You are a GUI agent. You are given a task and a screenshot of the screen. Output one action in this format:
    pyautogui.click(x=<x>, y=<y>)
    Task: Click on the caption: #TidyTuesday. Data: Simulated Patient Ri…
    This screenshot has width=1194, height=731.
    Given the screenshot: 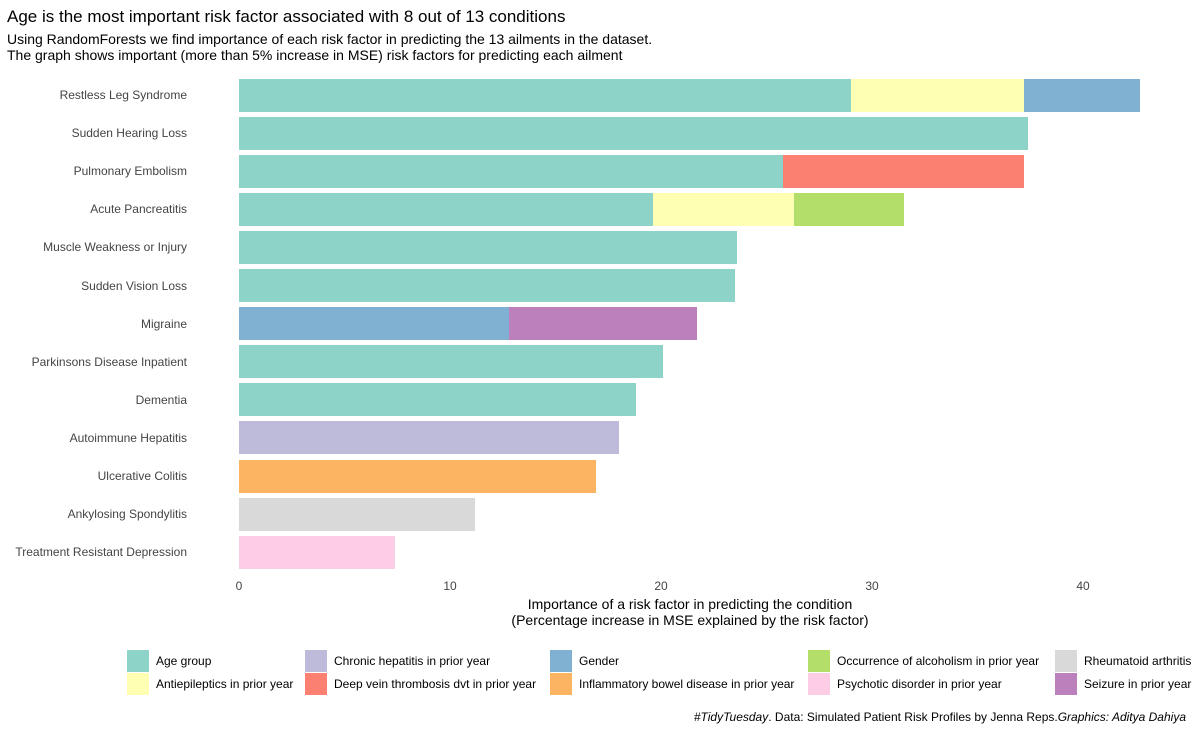 What is the action you would take?
    pyautogui.click(x=940, y=717)
    